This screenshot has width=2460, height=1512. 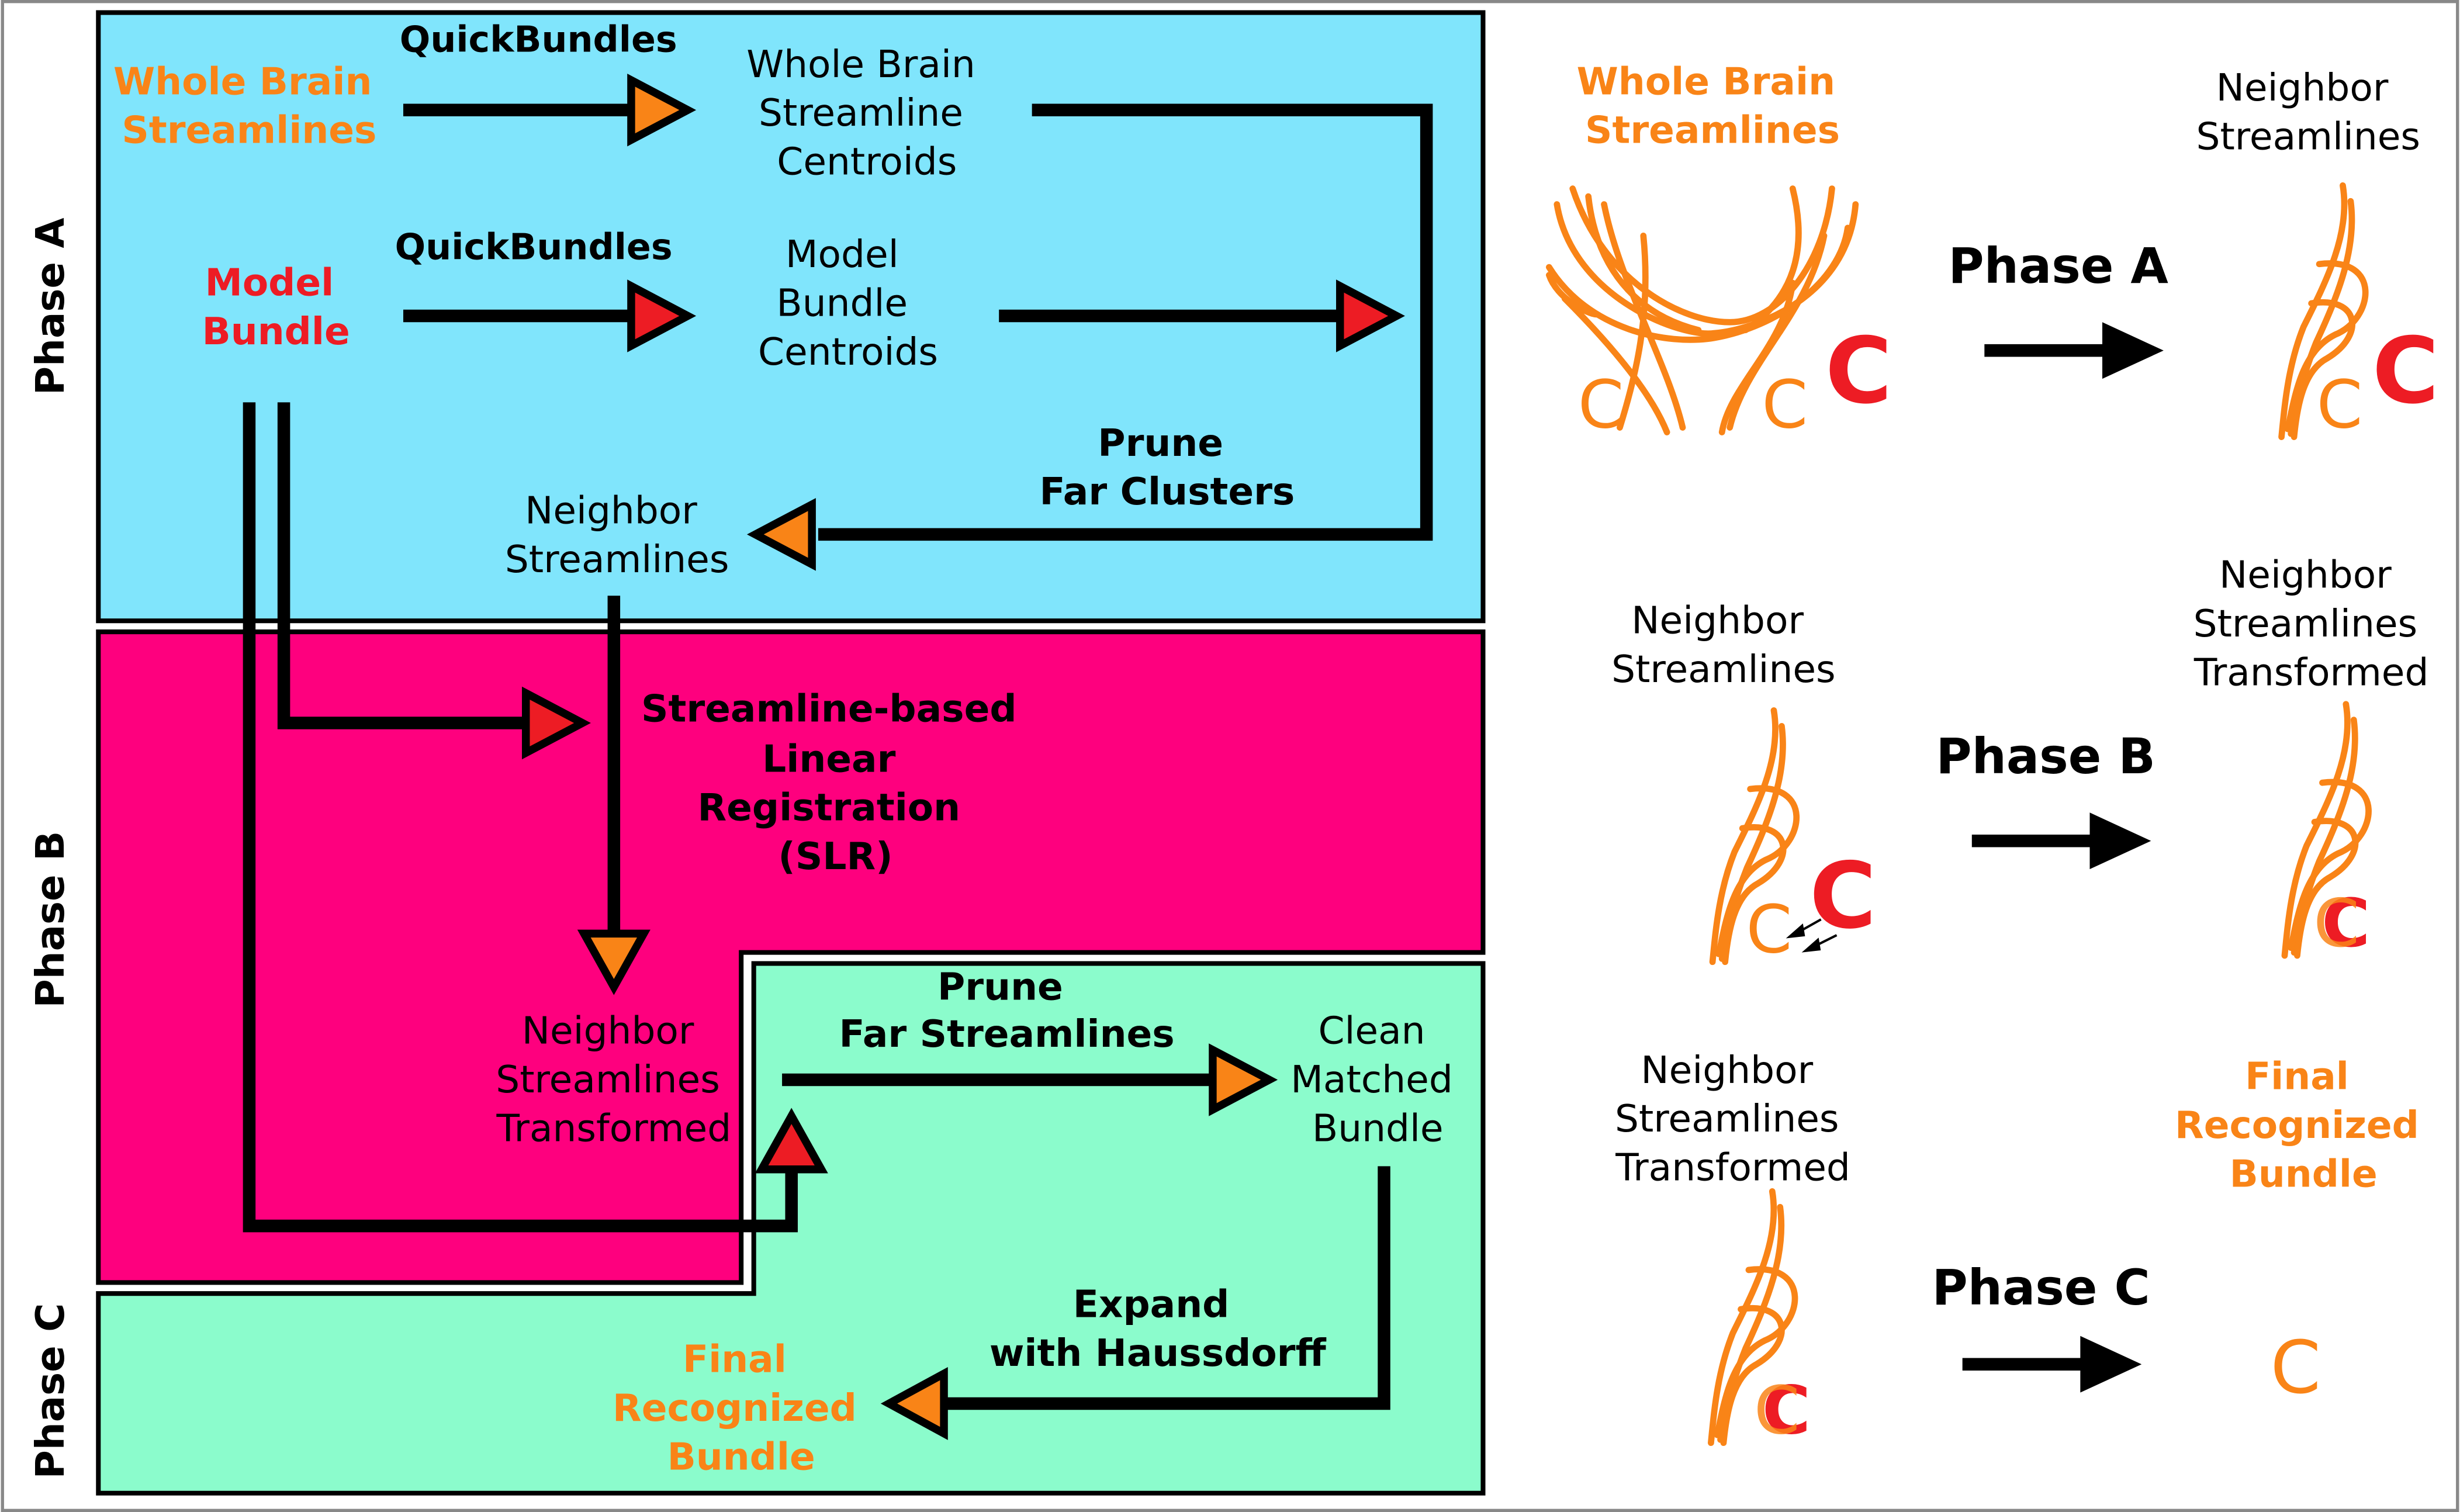 What do you see at coordinates (1777, 1411) in the screenshot?
I see `transformed-c-small-c: C` at bounding box center [1777, 1411].